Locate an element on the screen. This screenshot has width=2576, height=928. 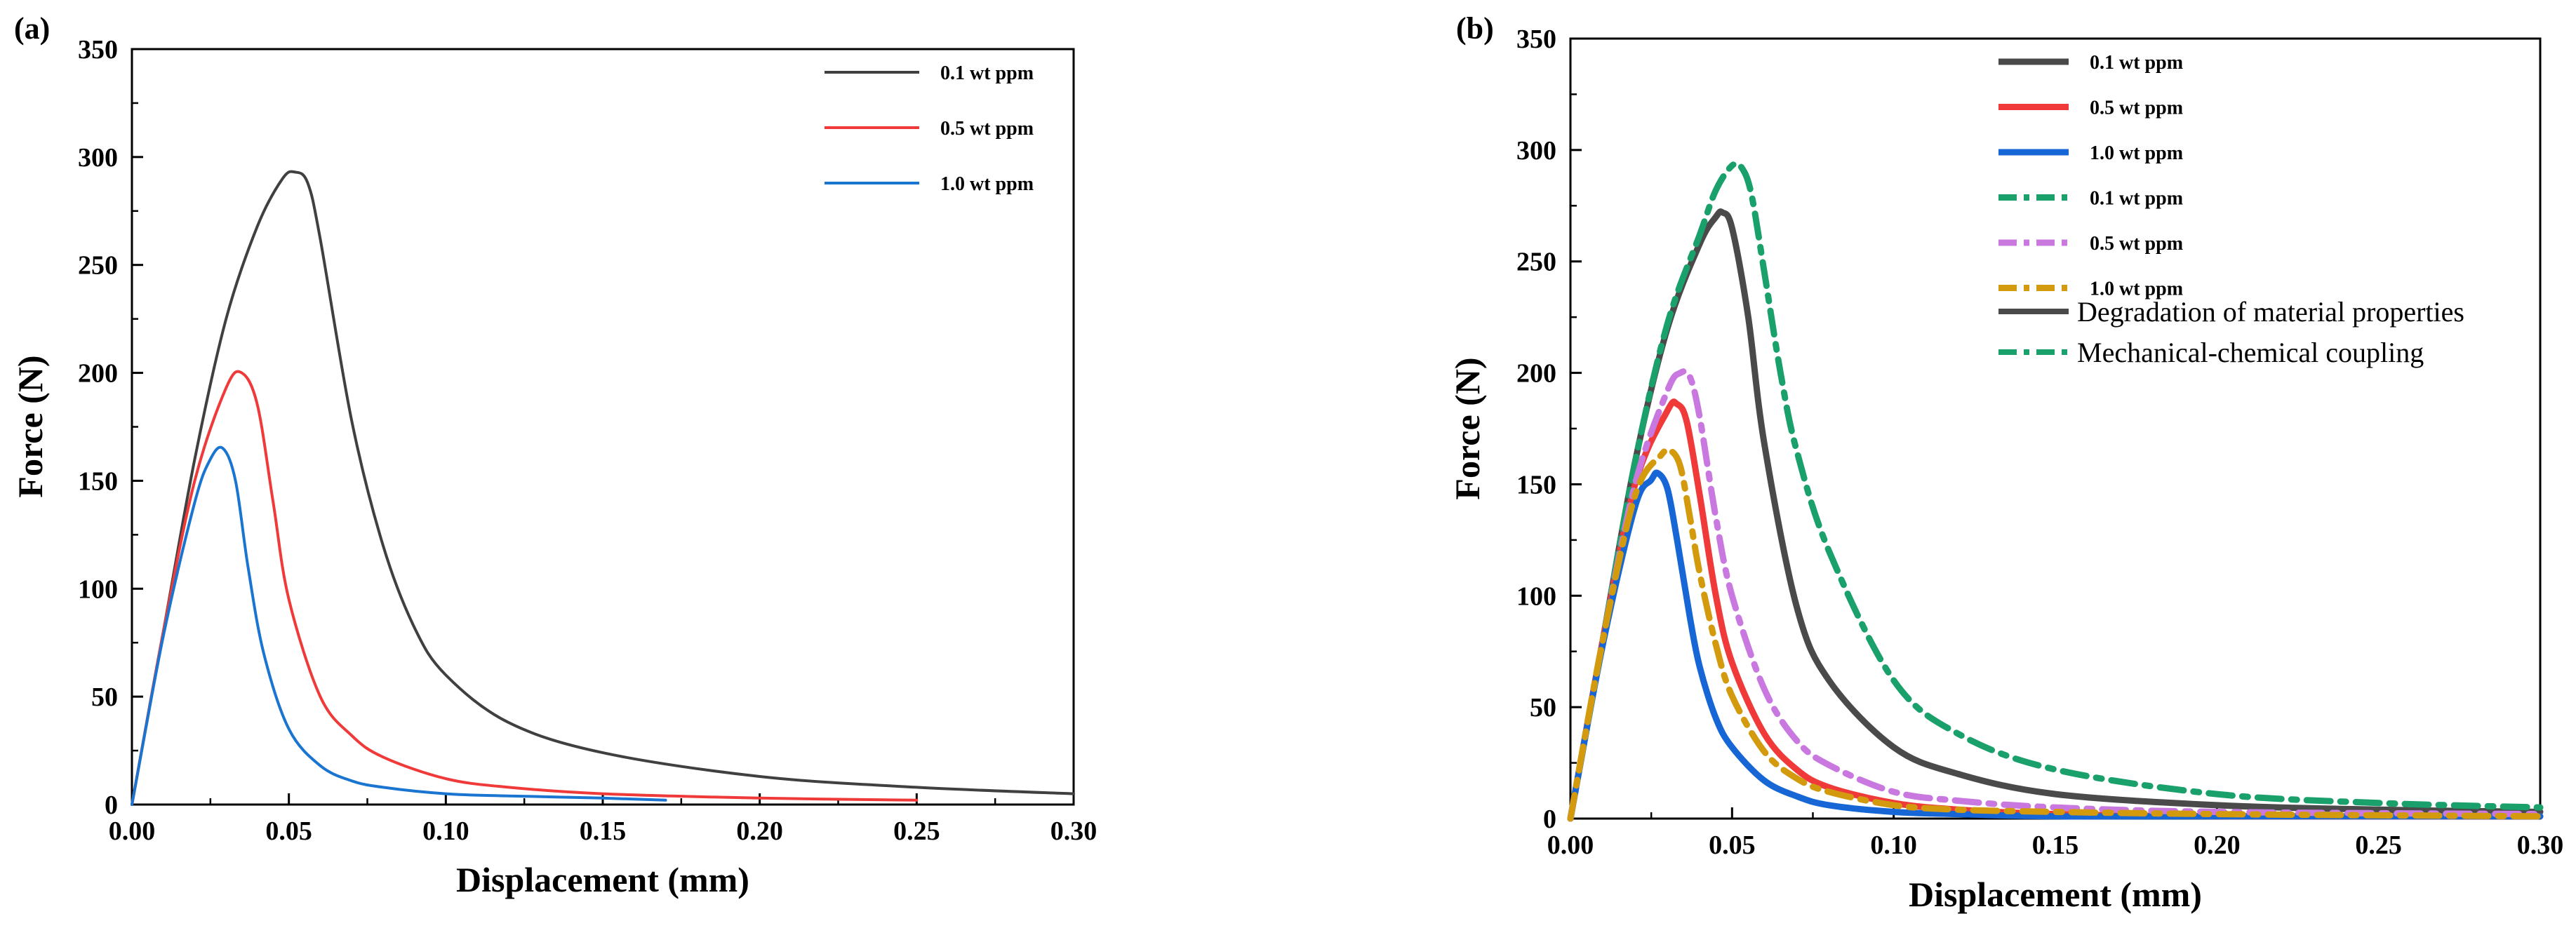
panel-b-label: (b) is located at coordinates (1475, 28).